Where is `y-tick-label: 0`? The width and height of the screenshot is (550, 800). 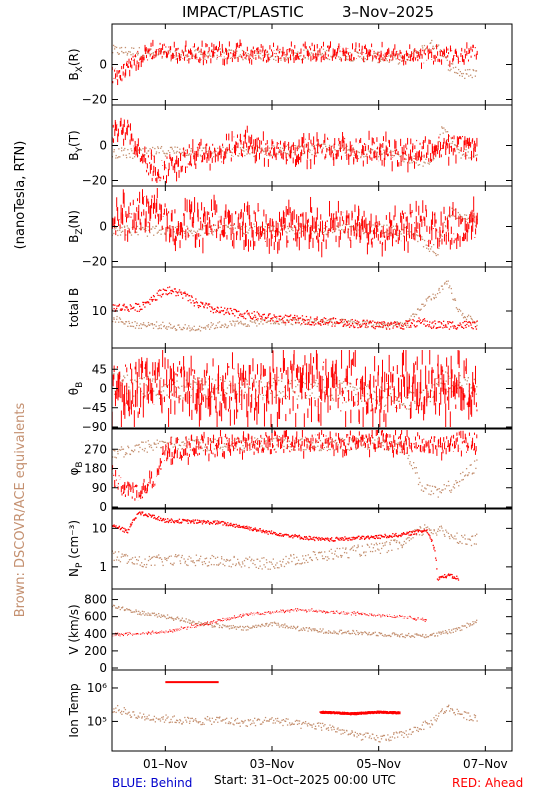 y-tick-label: 0 is located at coordinates (103, 227).